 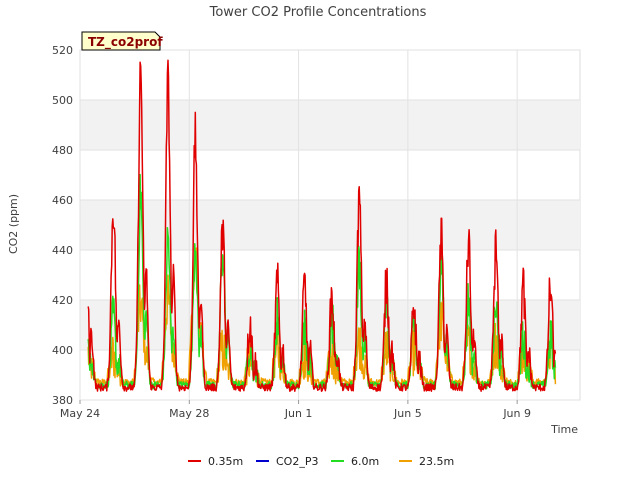 I want to click on x-tick-label: May 24, so click(x=80, y=413).